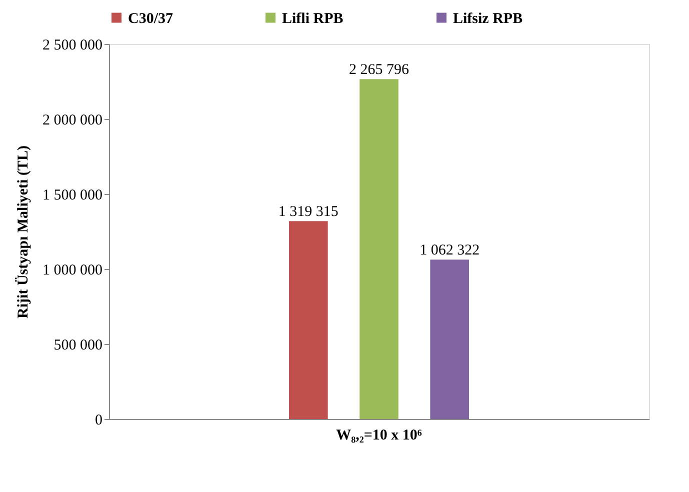 The height and width of the screenshot is (492, 689). Describe the element at coordinates (308, 212) in the screenshot. I see `data-label: 1 319 315` at that location.